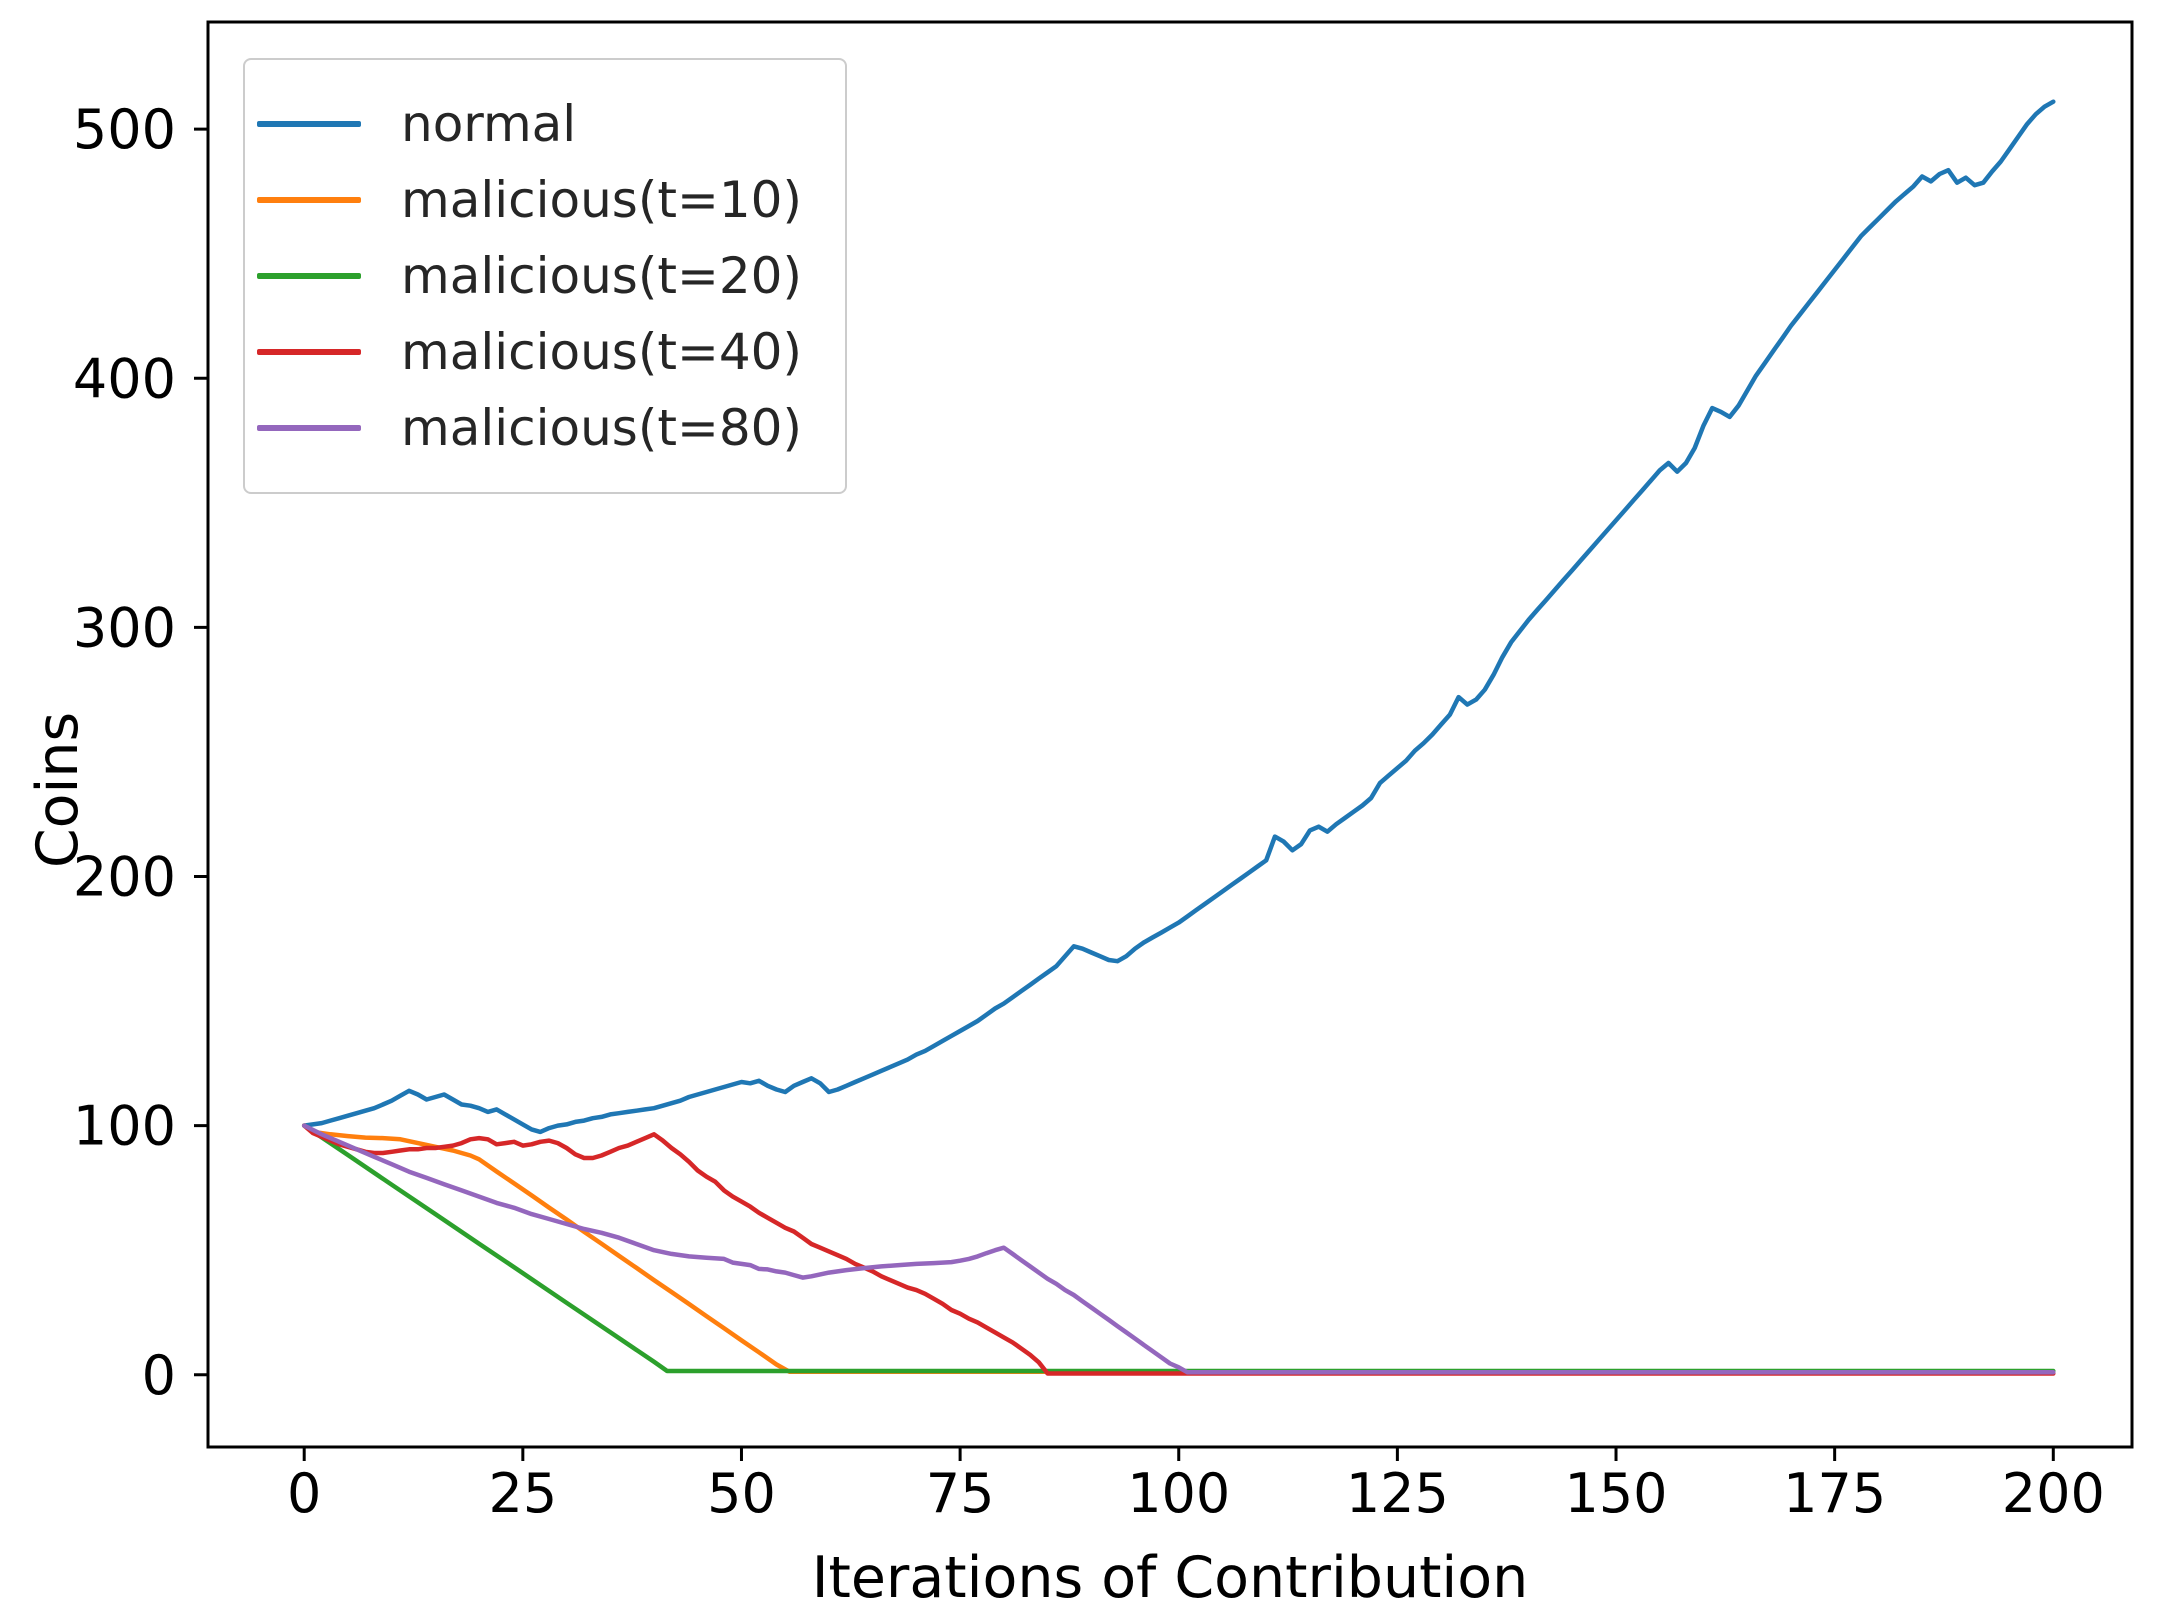 The image size is (2164, 1615). What do you see at coordinates (1178, 1493) in the screenshot?
I see `x-tick-label: 100` at bounding box center [1178, 1493].